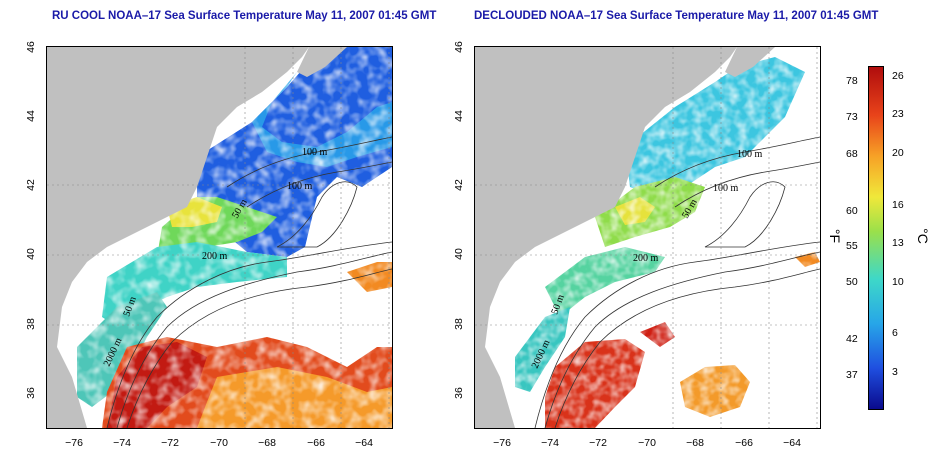  I want to click on colorbar, so click(876, 238).